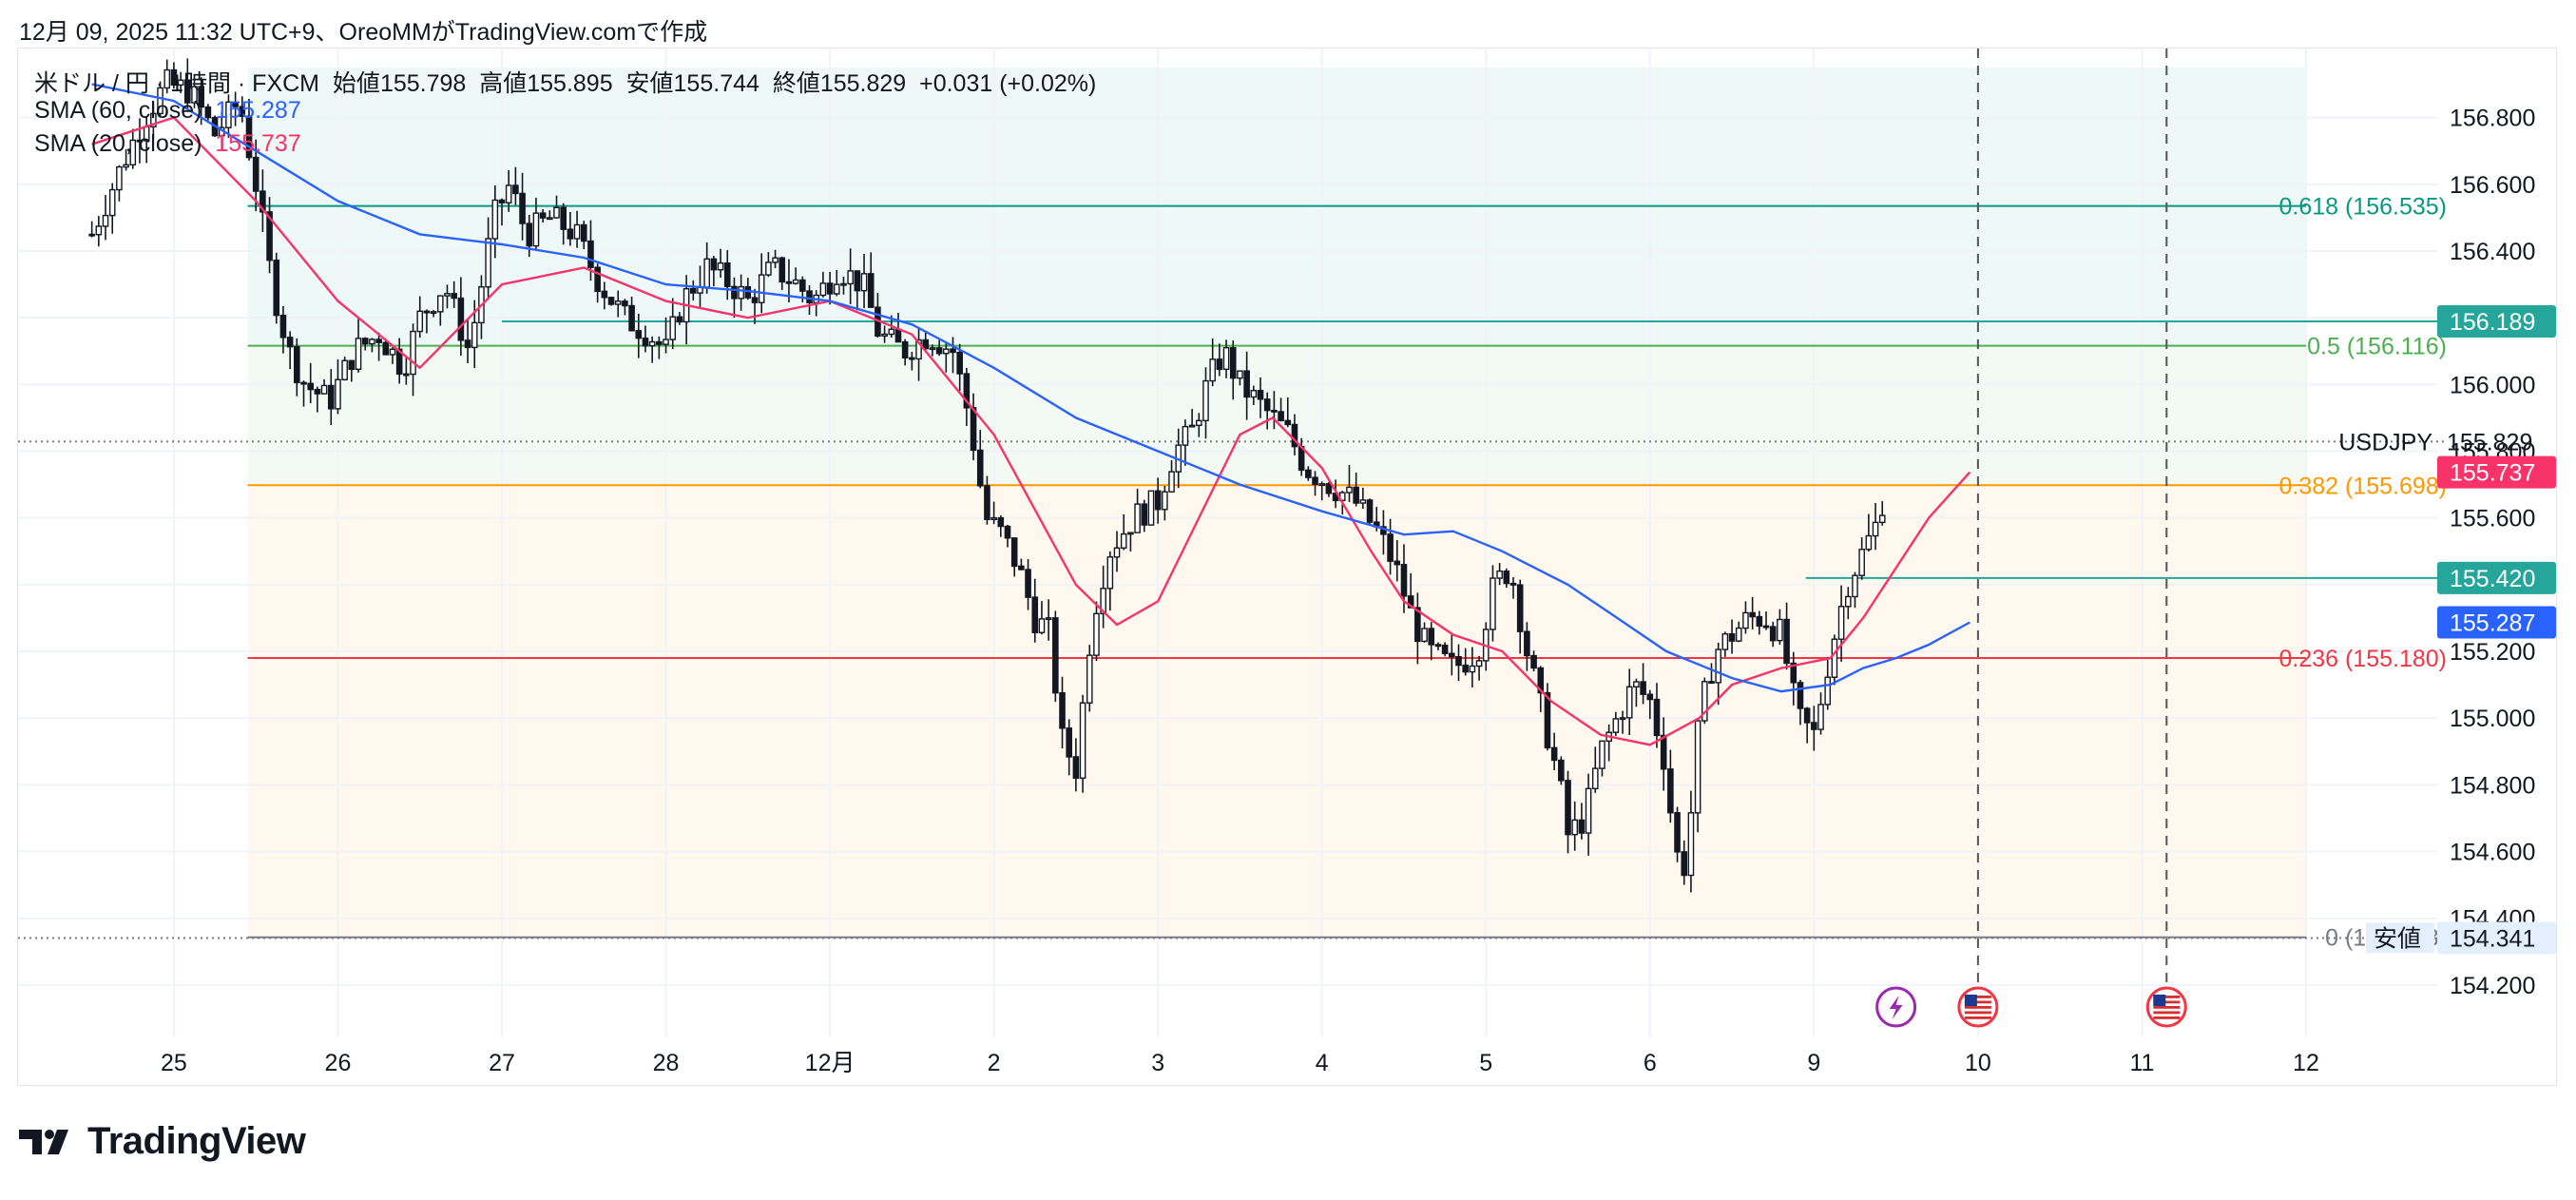  I want to click on change-value: +0.031 (+0.02%), so click(1008, 84).